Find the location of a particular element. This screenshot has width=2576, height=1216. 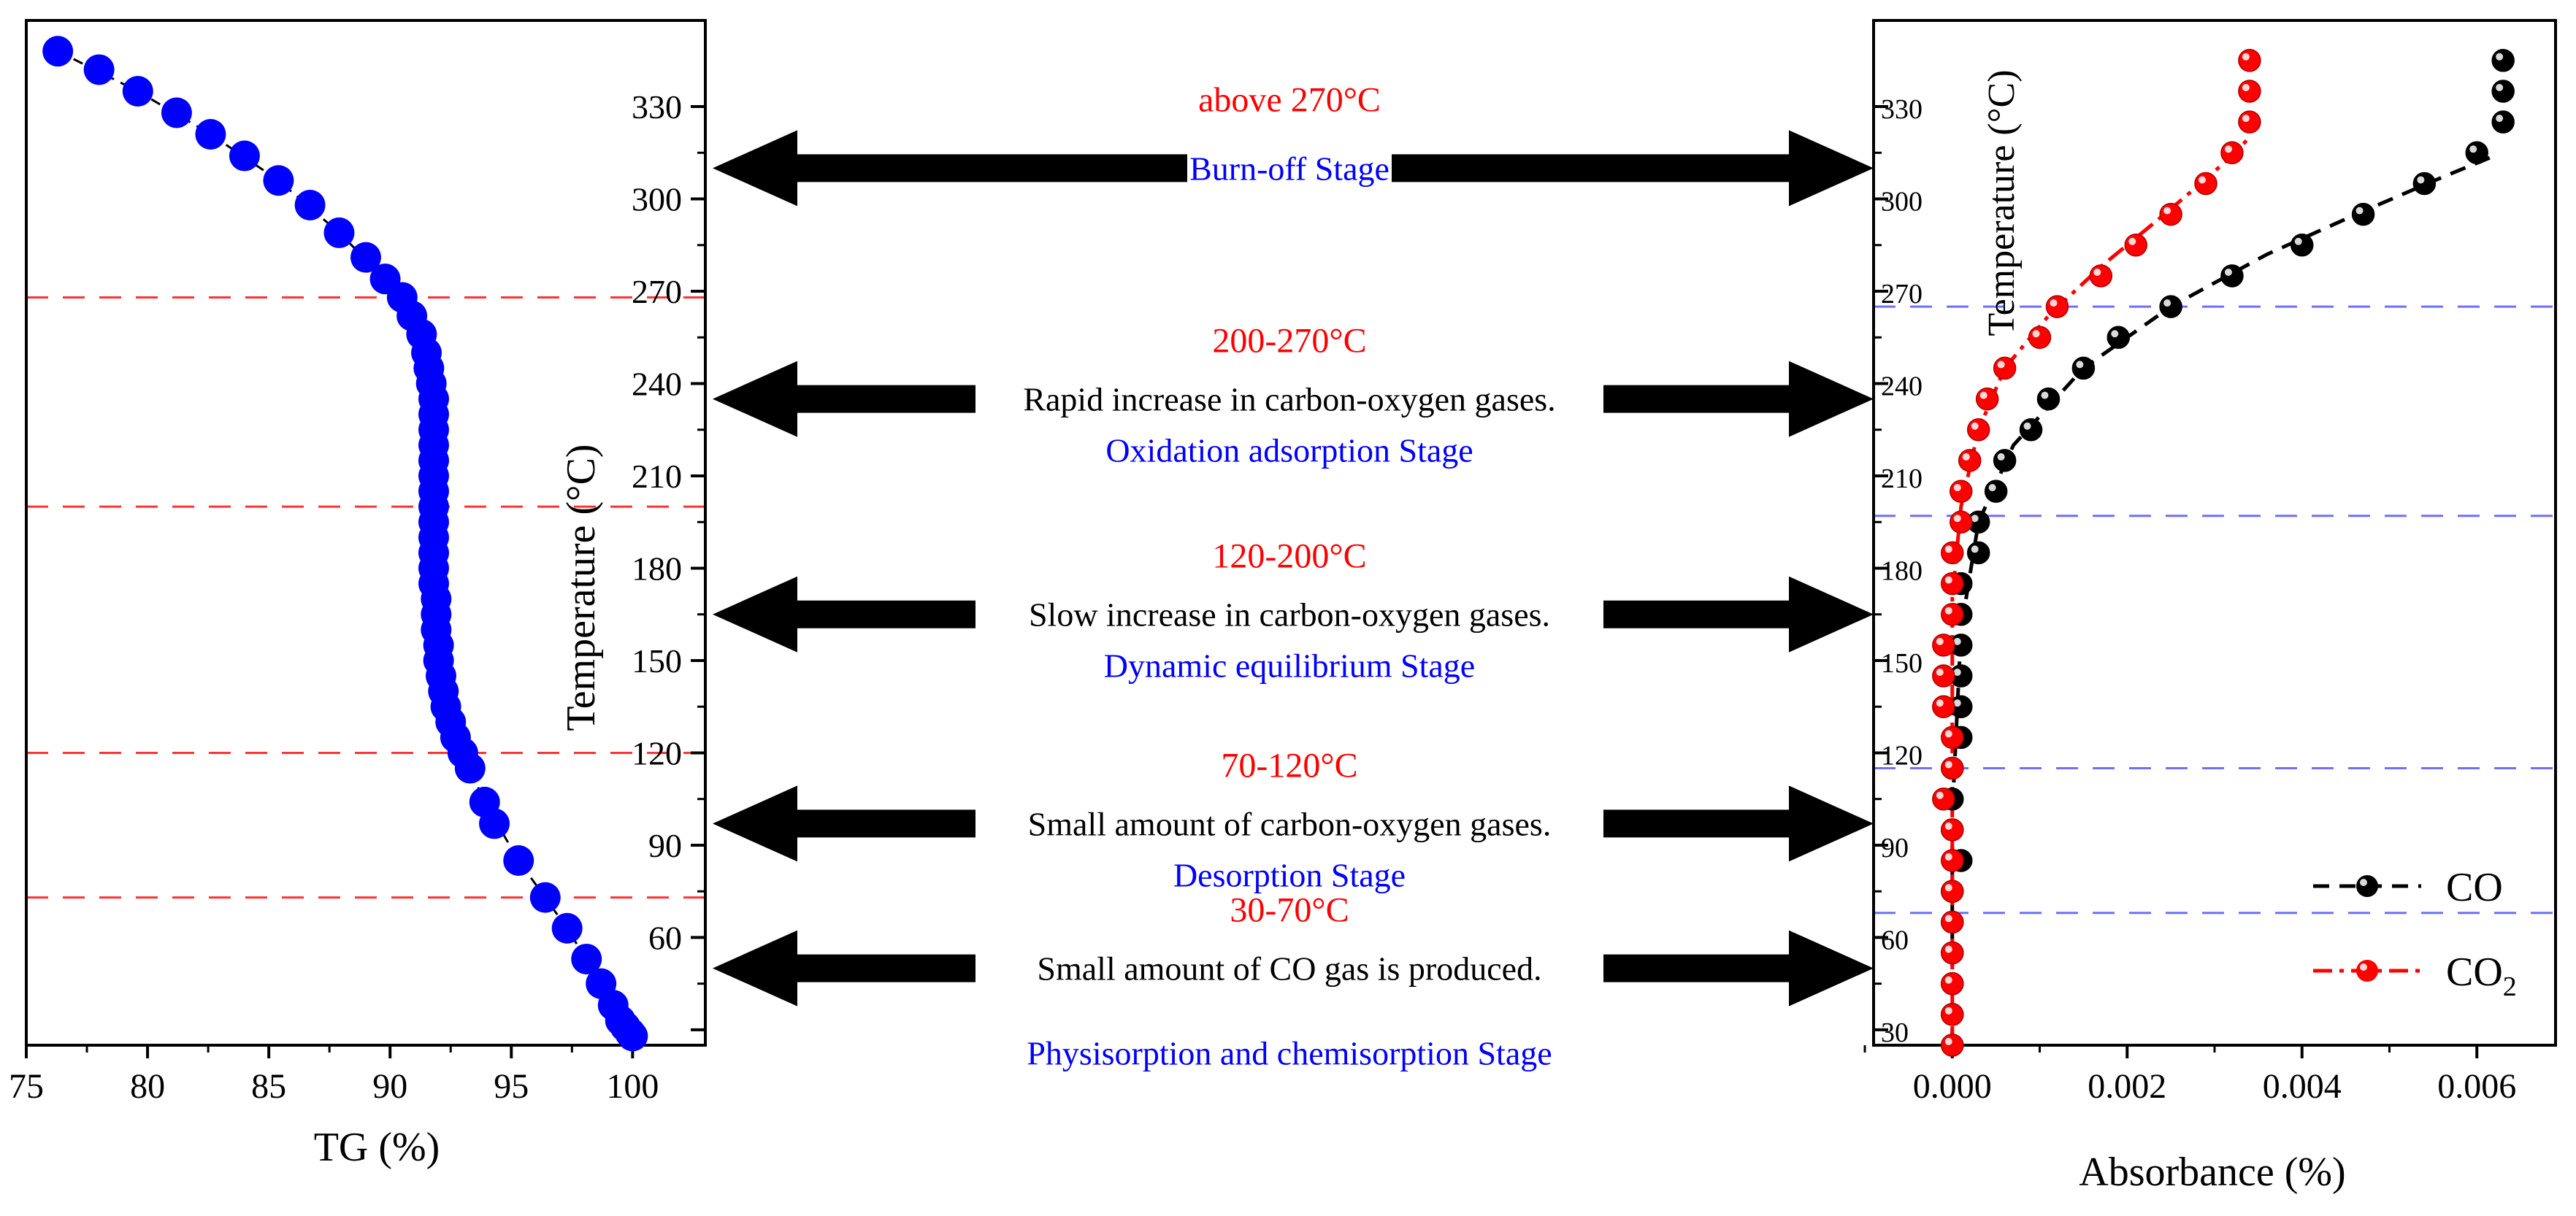

right-y-tick-label: 270 is located at coordinates (1902, 294).